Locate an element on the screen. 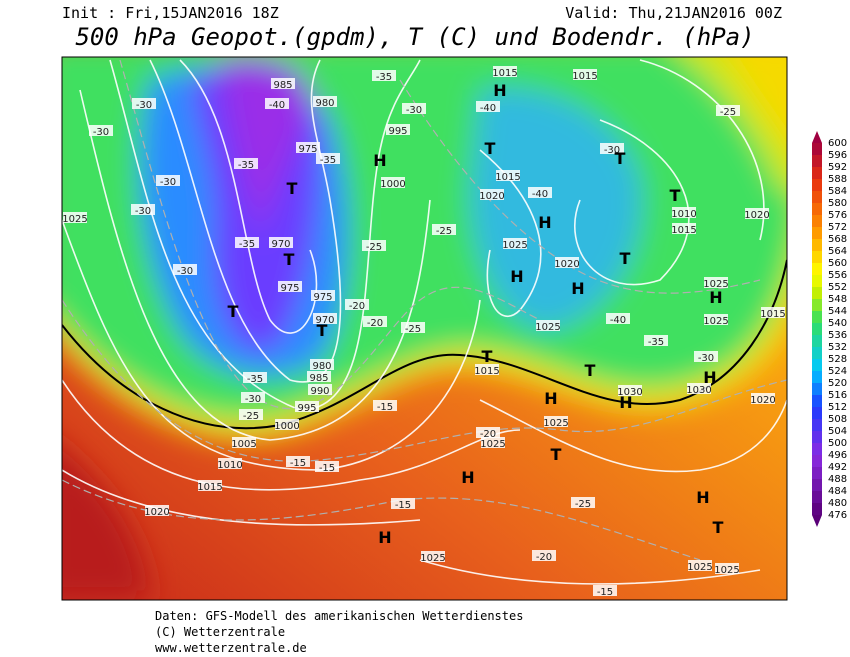 This screenshot has height=657, width=850. contour-label: 995 is located at coordinates (306, 408).